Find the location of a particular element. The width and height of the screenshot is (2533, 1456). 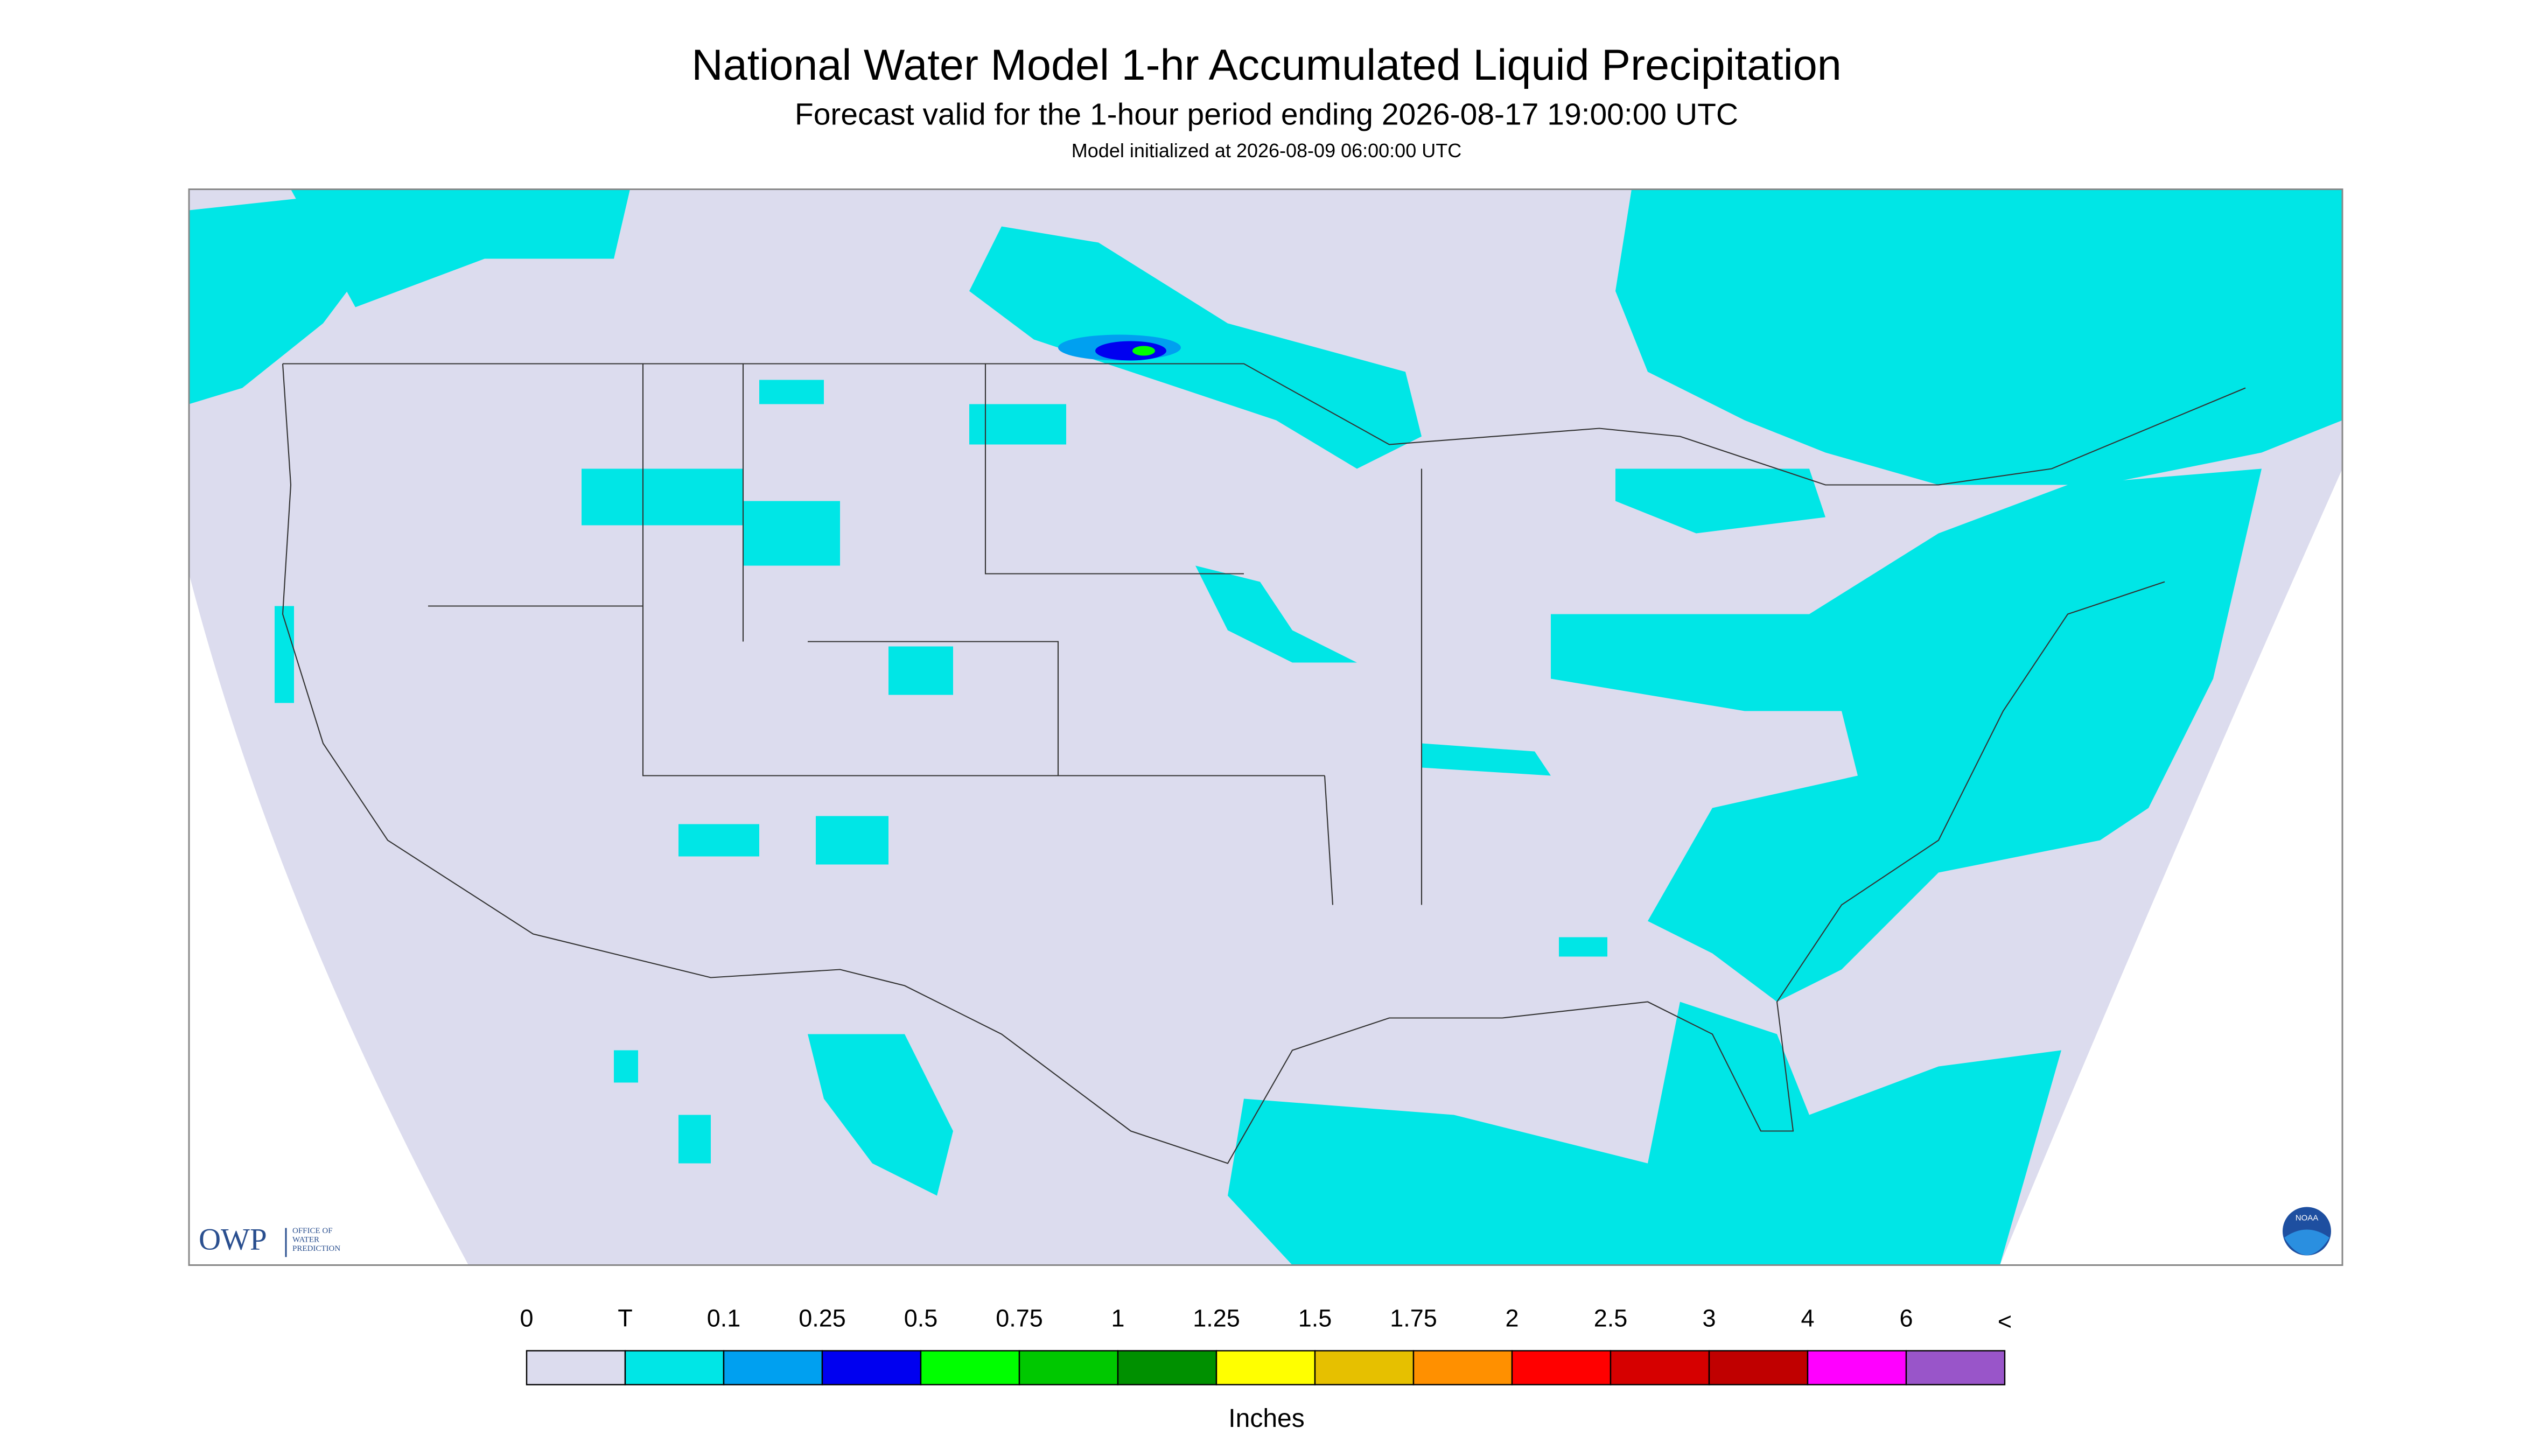

legend-label: < is located at coordinates (2005, 1321).